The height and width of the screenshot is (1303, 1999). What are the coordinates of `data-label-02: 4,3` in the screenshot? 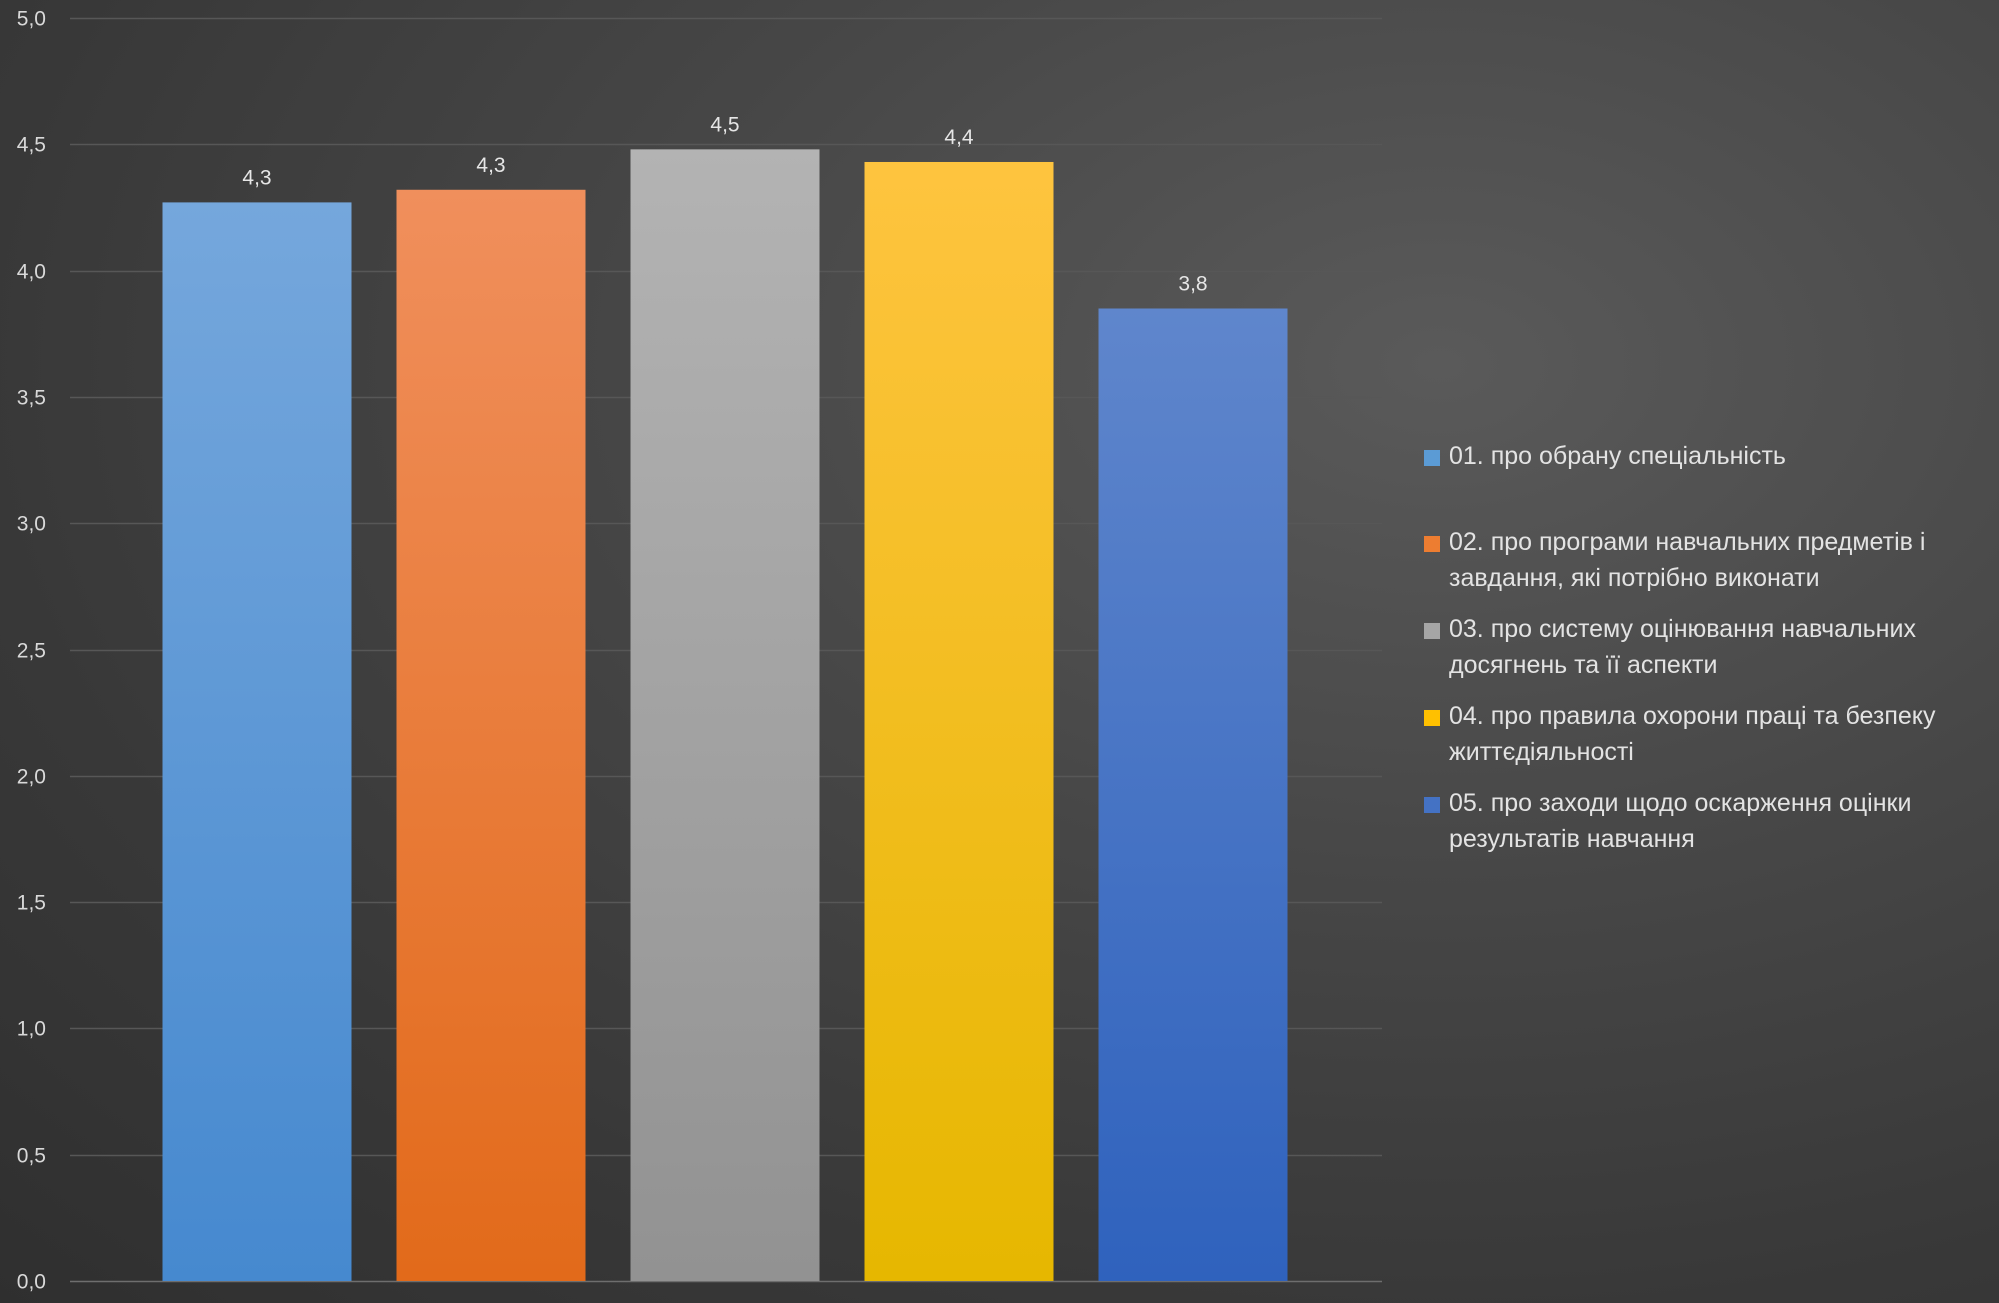 It's located at (490, 165).